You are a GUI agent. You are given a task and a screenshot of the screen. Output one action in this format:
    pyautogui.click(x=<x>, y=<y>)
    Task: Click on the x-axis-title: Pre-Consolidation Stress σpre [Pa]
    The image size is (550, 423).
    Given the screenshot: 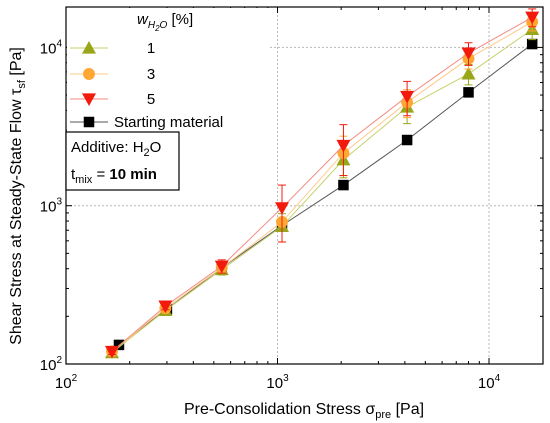 What is the action you would take?
    pyautogui.click(x=304, y=411)
    